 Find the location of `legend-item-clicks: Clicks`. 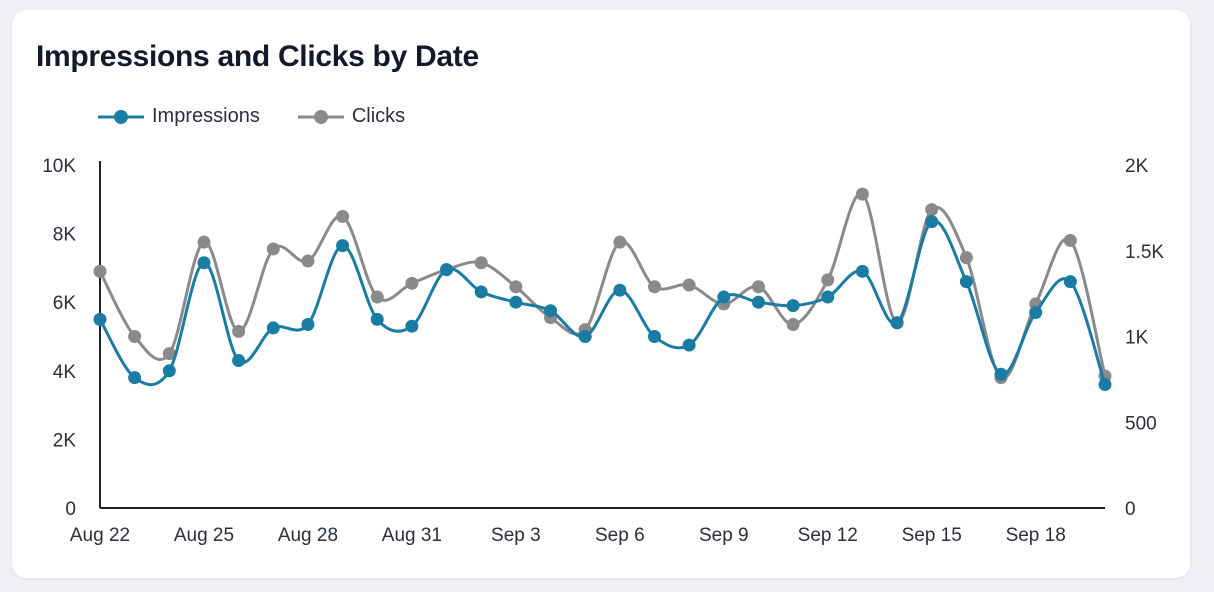

legend-item-clicks: Clicks is located at coordinates (351, 116).